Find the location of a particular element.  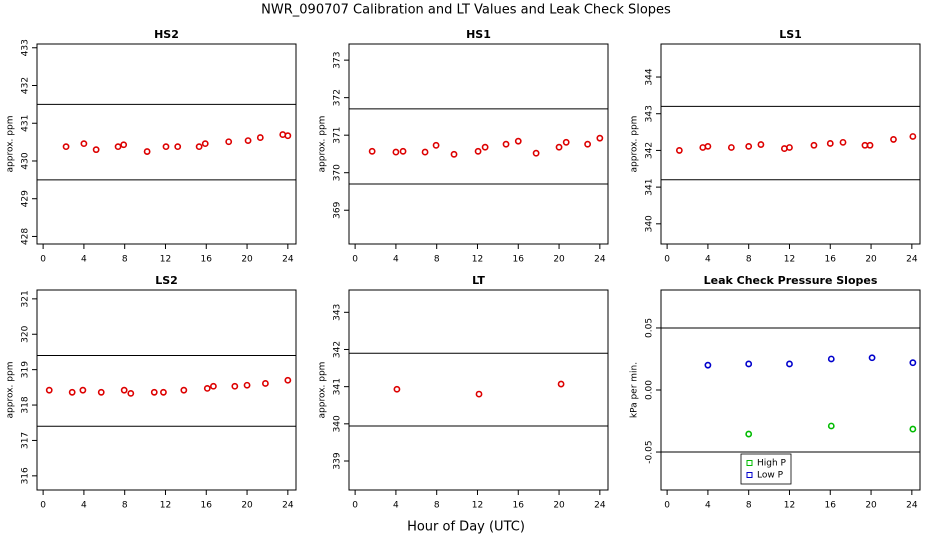

y-tick-label: 372 is located at coordinates (338, 97).